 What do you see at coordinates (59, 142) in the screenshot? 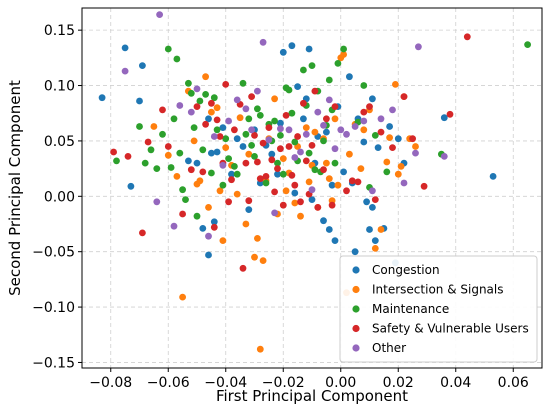
I see `y-tick-label: 0.05` at bounding box center [59, 142].